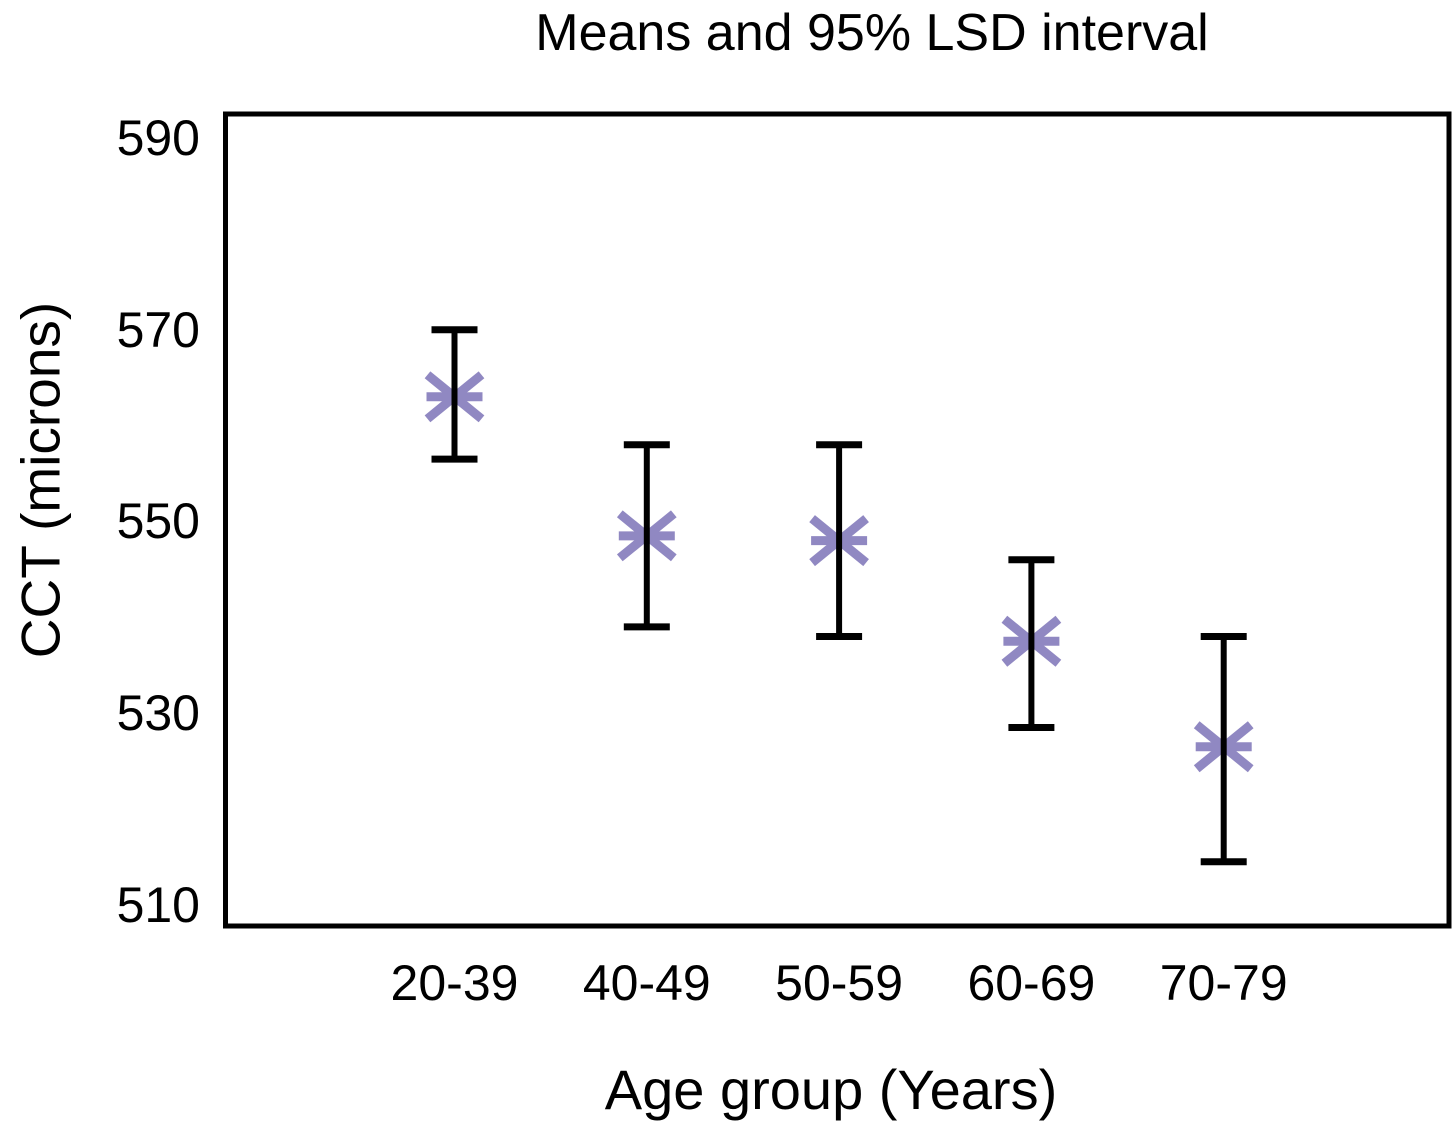  Describe the element at coordinates (1223, 983) in the screenshot. I see `x-tick-label: 70-79` at that location.